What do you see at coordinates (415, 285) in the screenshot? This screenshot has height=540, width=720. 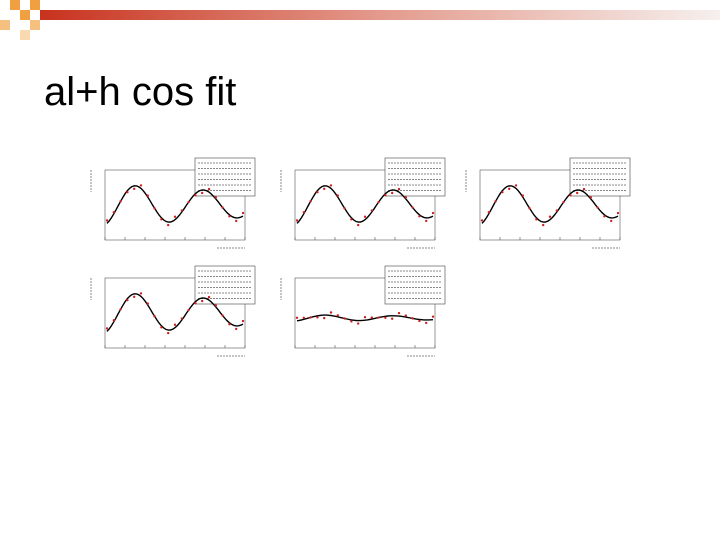 I see `stats-box` at bounding box center [415, 285].